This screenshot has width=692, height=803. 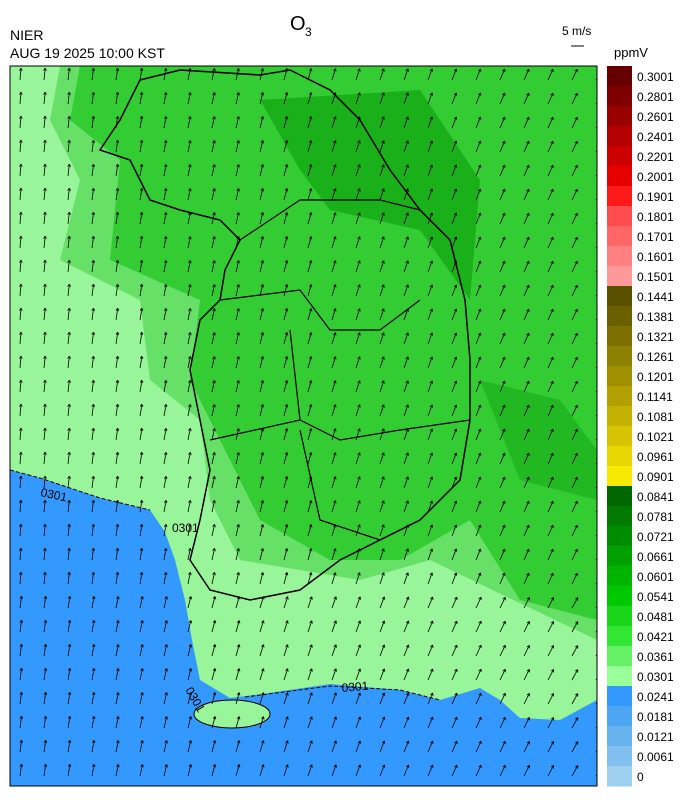 I want to click on colorbar-label: 0.0841, so click(x=655, y=497).